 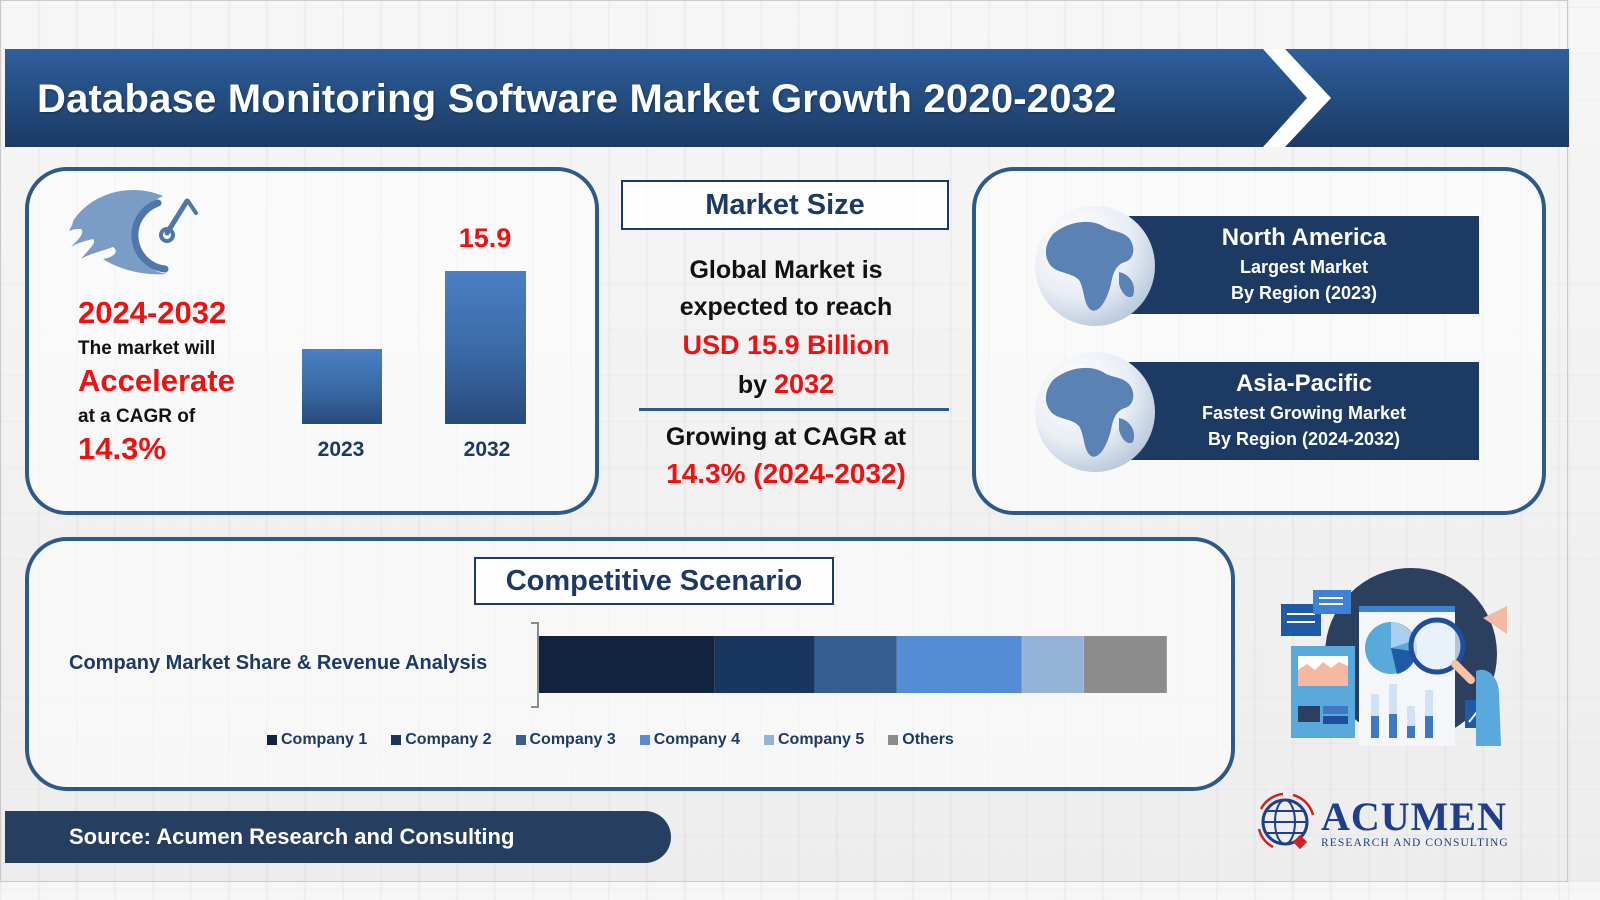 I want to click on market-value: USD 15.9 Billion, so click(x=786, y=345).